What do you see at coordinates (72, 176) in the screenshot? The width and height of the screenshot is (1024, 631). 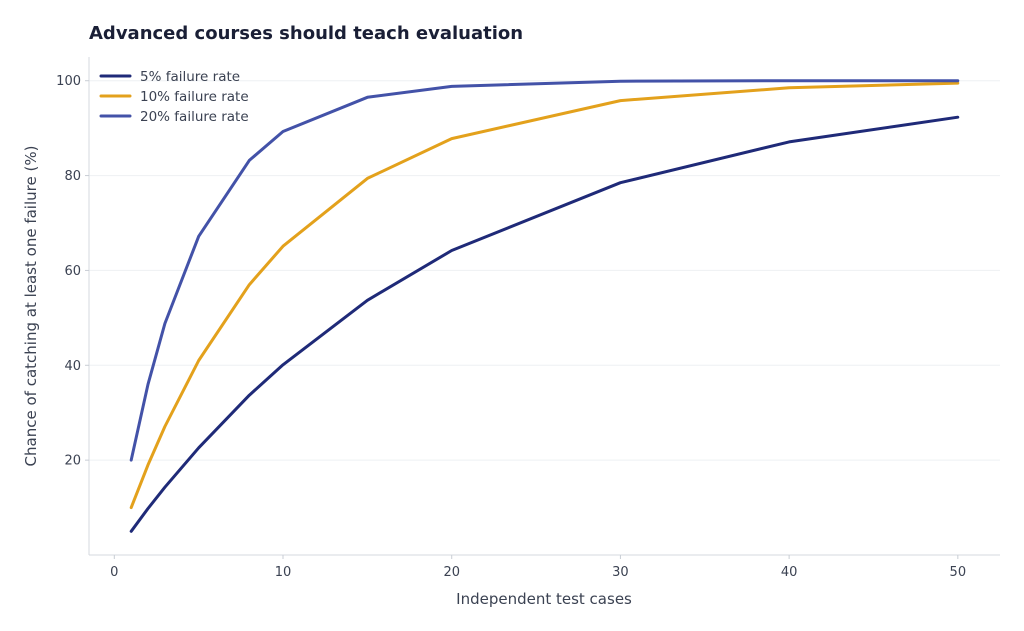 I see `y-tick-label-80: 80` at bounding box center [72, 176].